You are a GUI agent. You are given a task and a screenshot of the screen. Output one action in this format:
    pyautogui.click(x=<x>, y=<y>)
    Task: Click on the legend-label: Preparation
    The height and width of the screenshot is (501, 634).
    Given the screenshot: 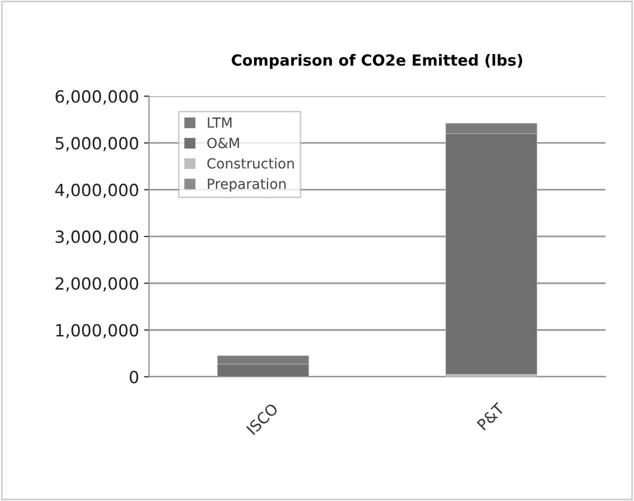 What is the action you would take?
    pyautogui.click(x=247, y=185)
    